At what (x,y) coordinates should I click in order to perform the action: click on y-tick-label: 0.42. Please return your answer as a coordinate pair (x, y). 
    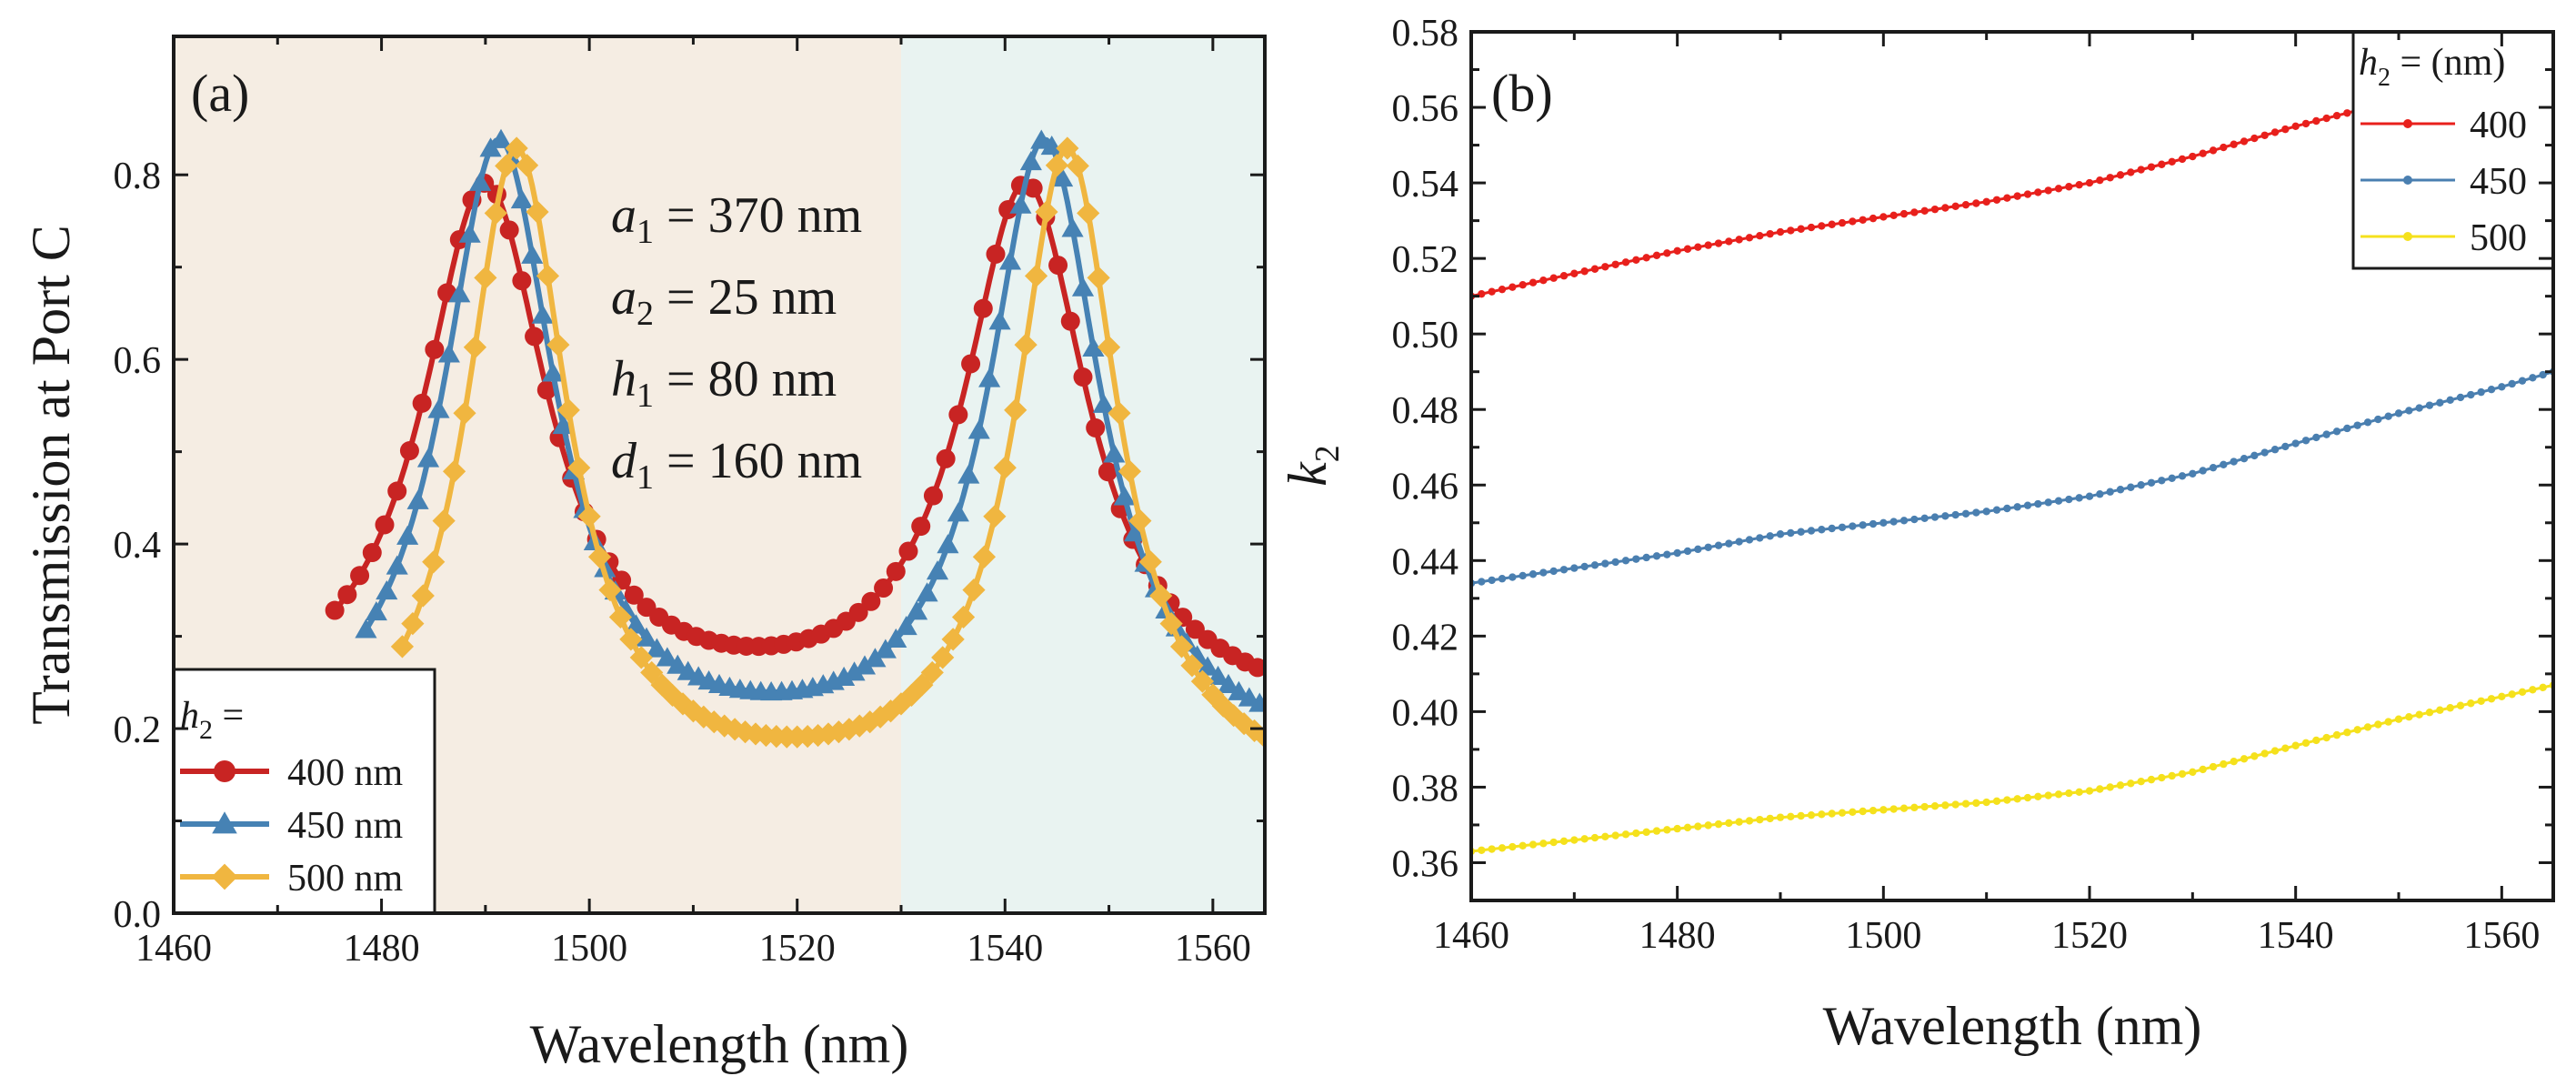
    Looking at the image, I should click on (1425, 638).